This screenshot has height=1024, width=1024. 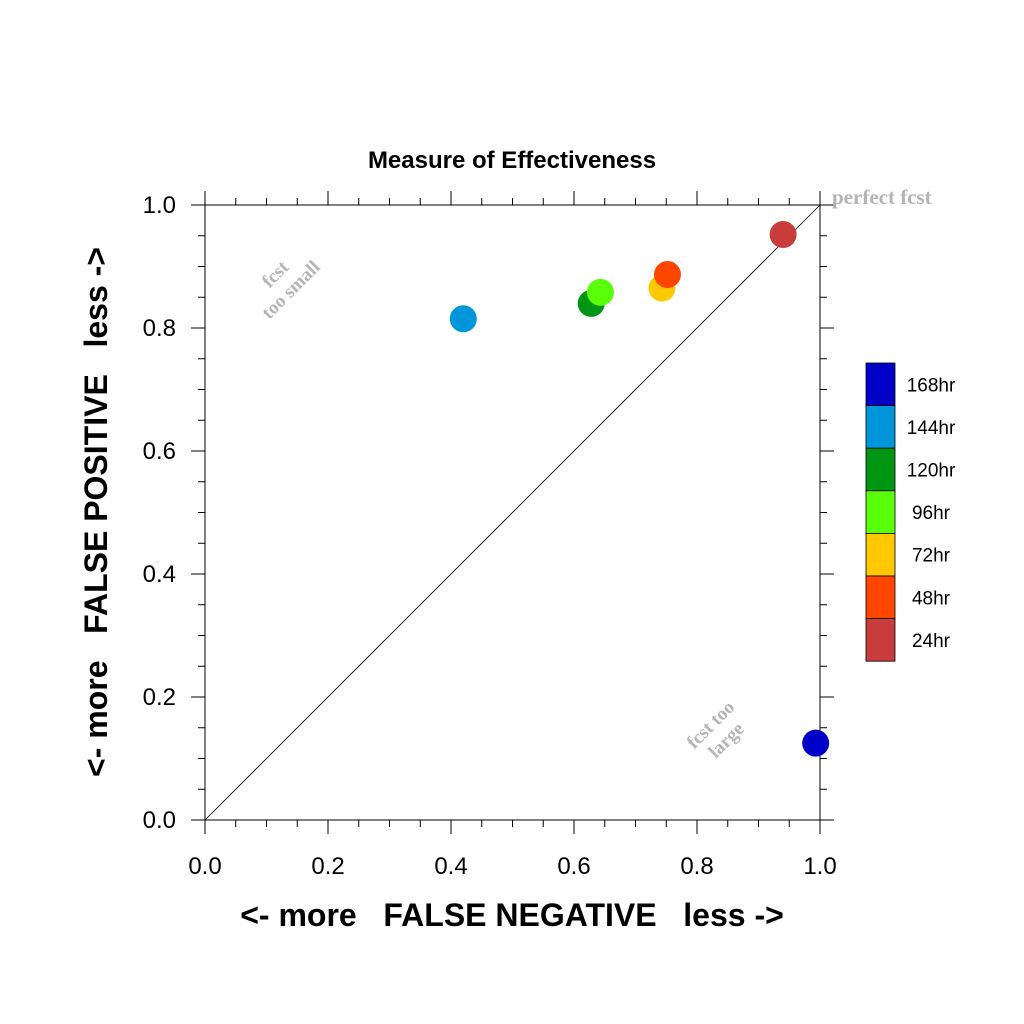 What do you see at coordinates (667, 274) in the screenshot?
I see `data-point-48hr` at bounding box center [667, 274].